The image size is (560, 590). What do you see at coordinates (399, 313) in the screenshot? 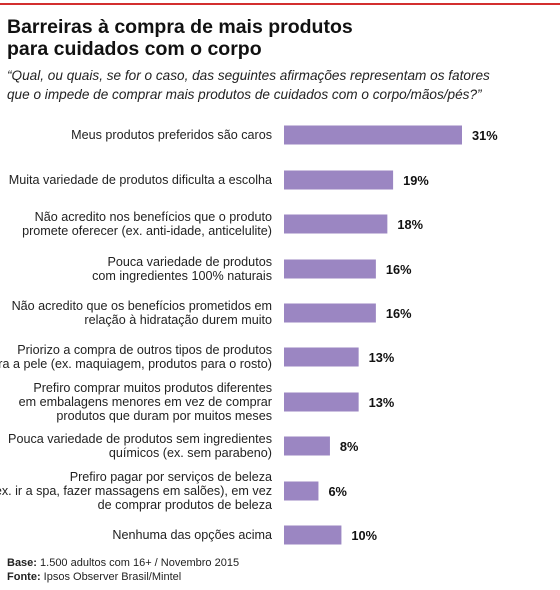
I see `value-label-5: 16%` at bounding box center [399, 313].